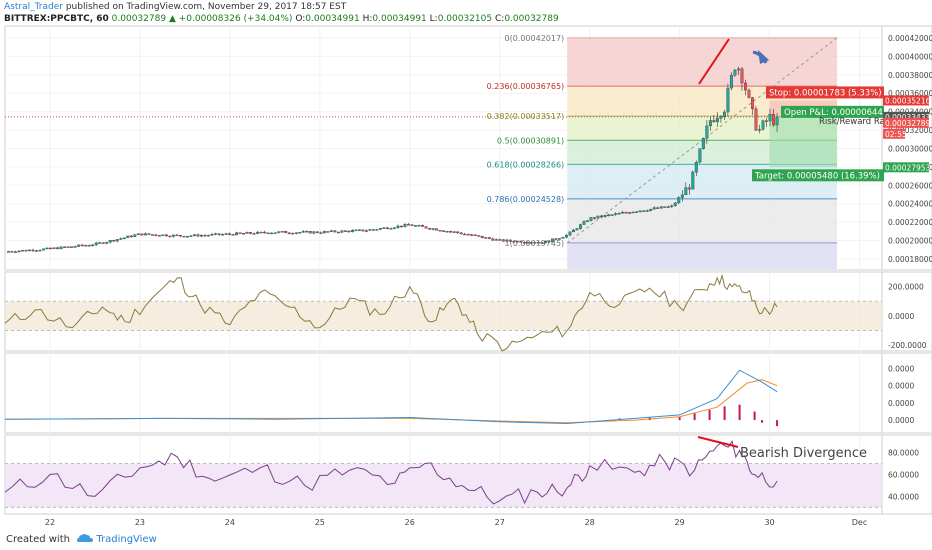  I want to click on fib-label-0: 0(0.00042017), so click(534, 38).